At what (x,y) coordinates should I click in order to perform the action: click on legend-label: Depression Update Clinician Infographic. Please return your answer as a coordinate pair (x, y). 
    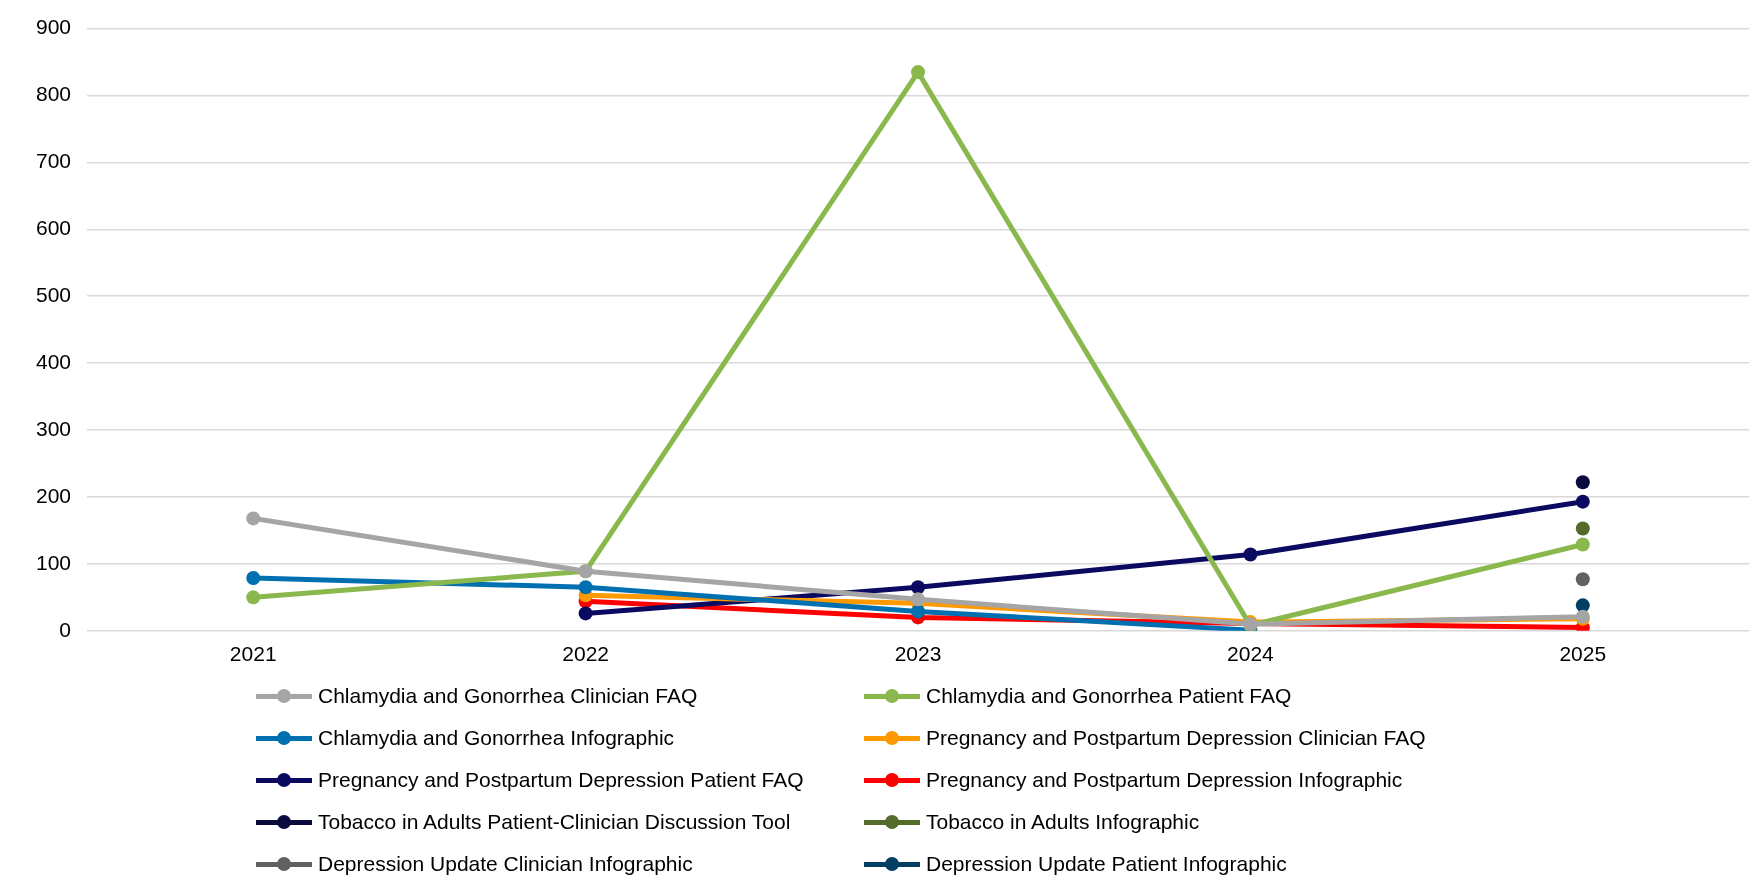
    Looking at the image, I should click on (505, 864).